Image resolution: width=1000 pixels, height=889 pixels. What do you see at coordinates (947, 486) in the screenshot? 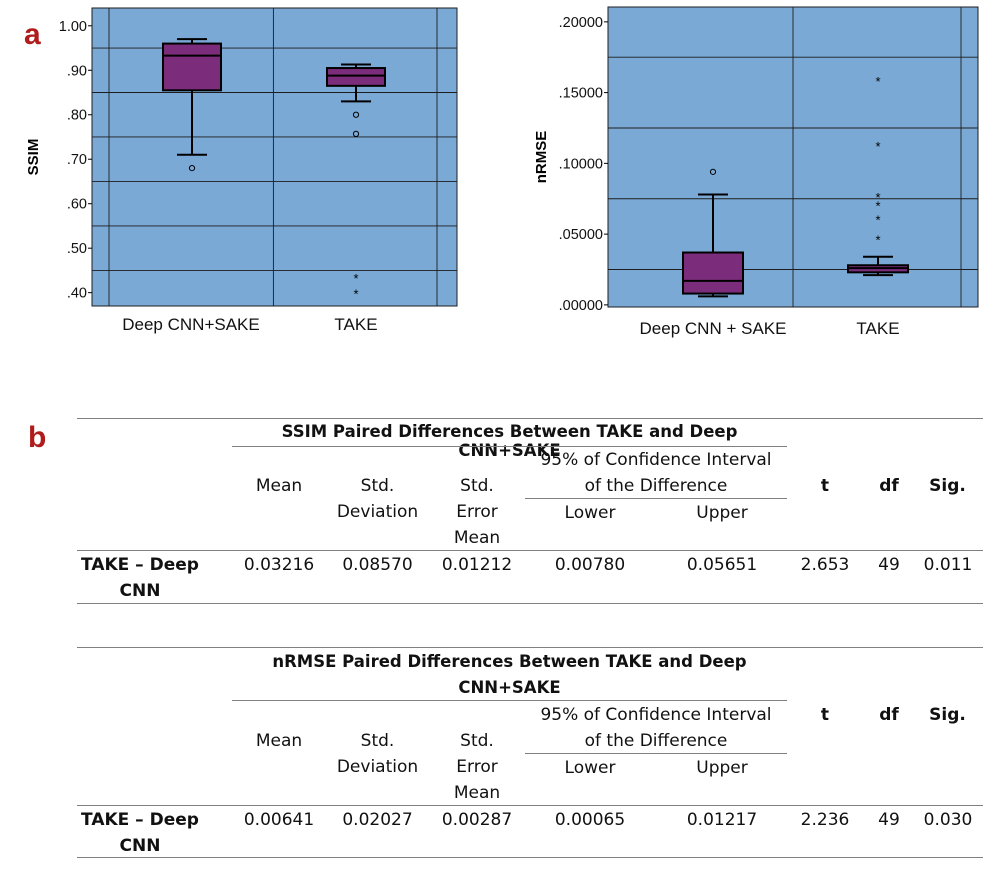
I see `ssim-header-sig: Sig.` at bounding box center [947, 486].